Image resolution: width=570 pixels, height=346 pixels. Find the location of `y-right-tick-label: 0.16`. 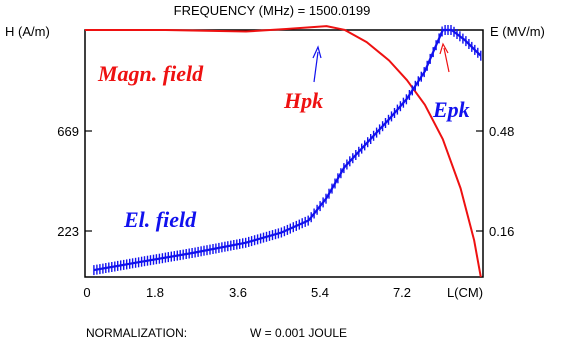

y-right-tick-label: 0.16 is located at coordinates (501, 231).